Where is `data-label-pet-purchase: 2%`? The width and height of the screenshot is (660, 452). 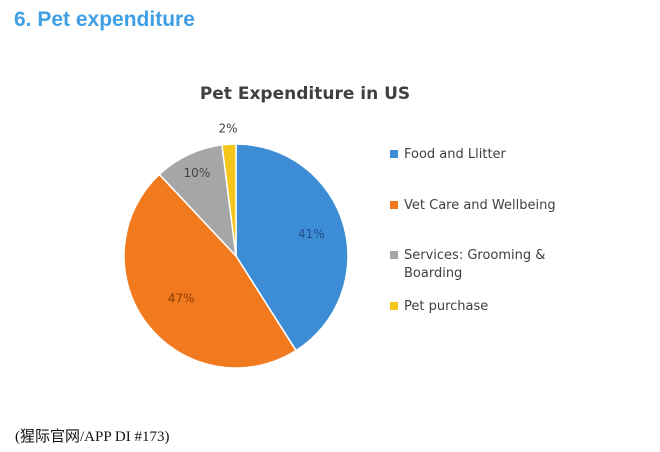
data-label-pet-purchase: 2% is located at coordinates (227, 129).